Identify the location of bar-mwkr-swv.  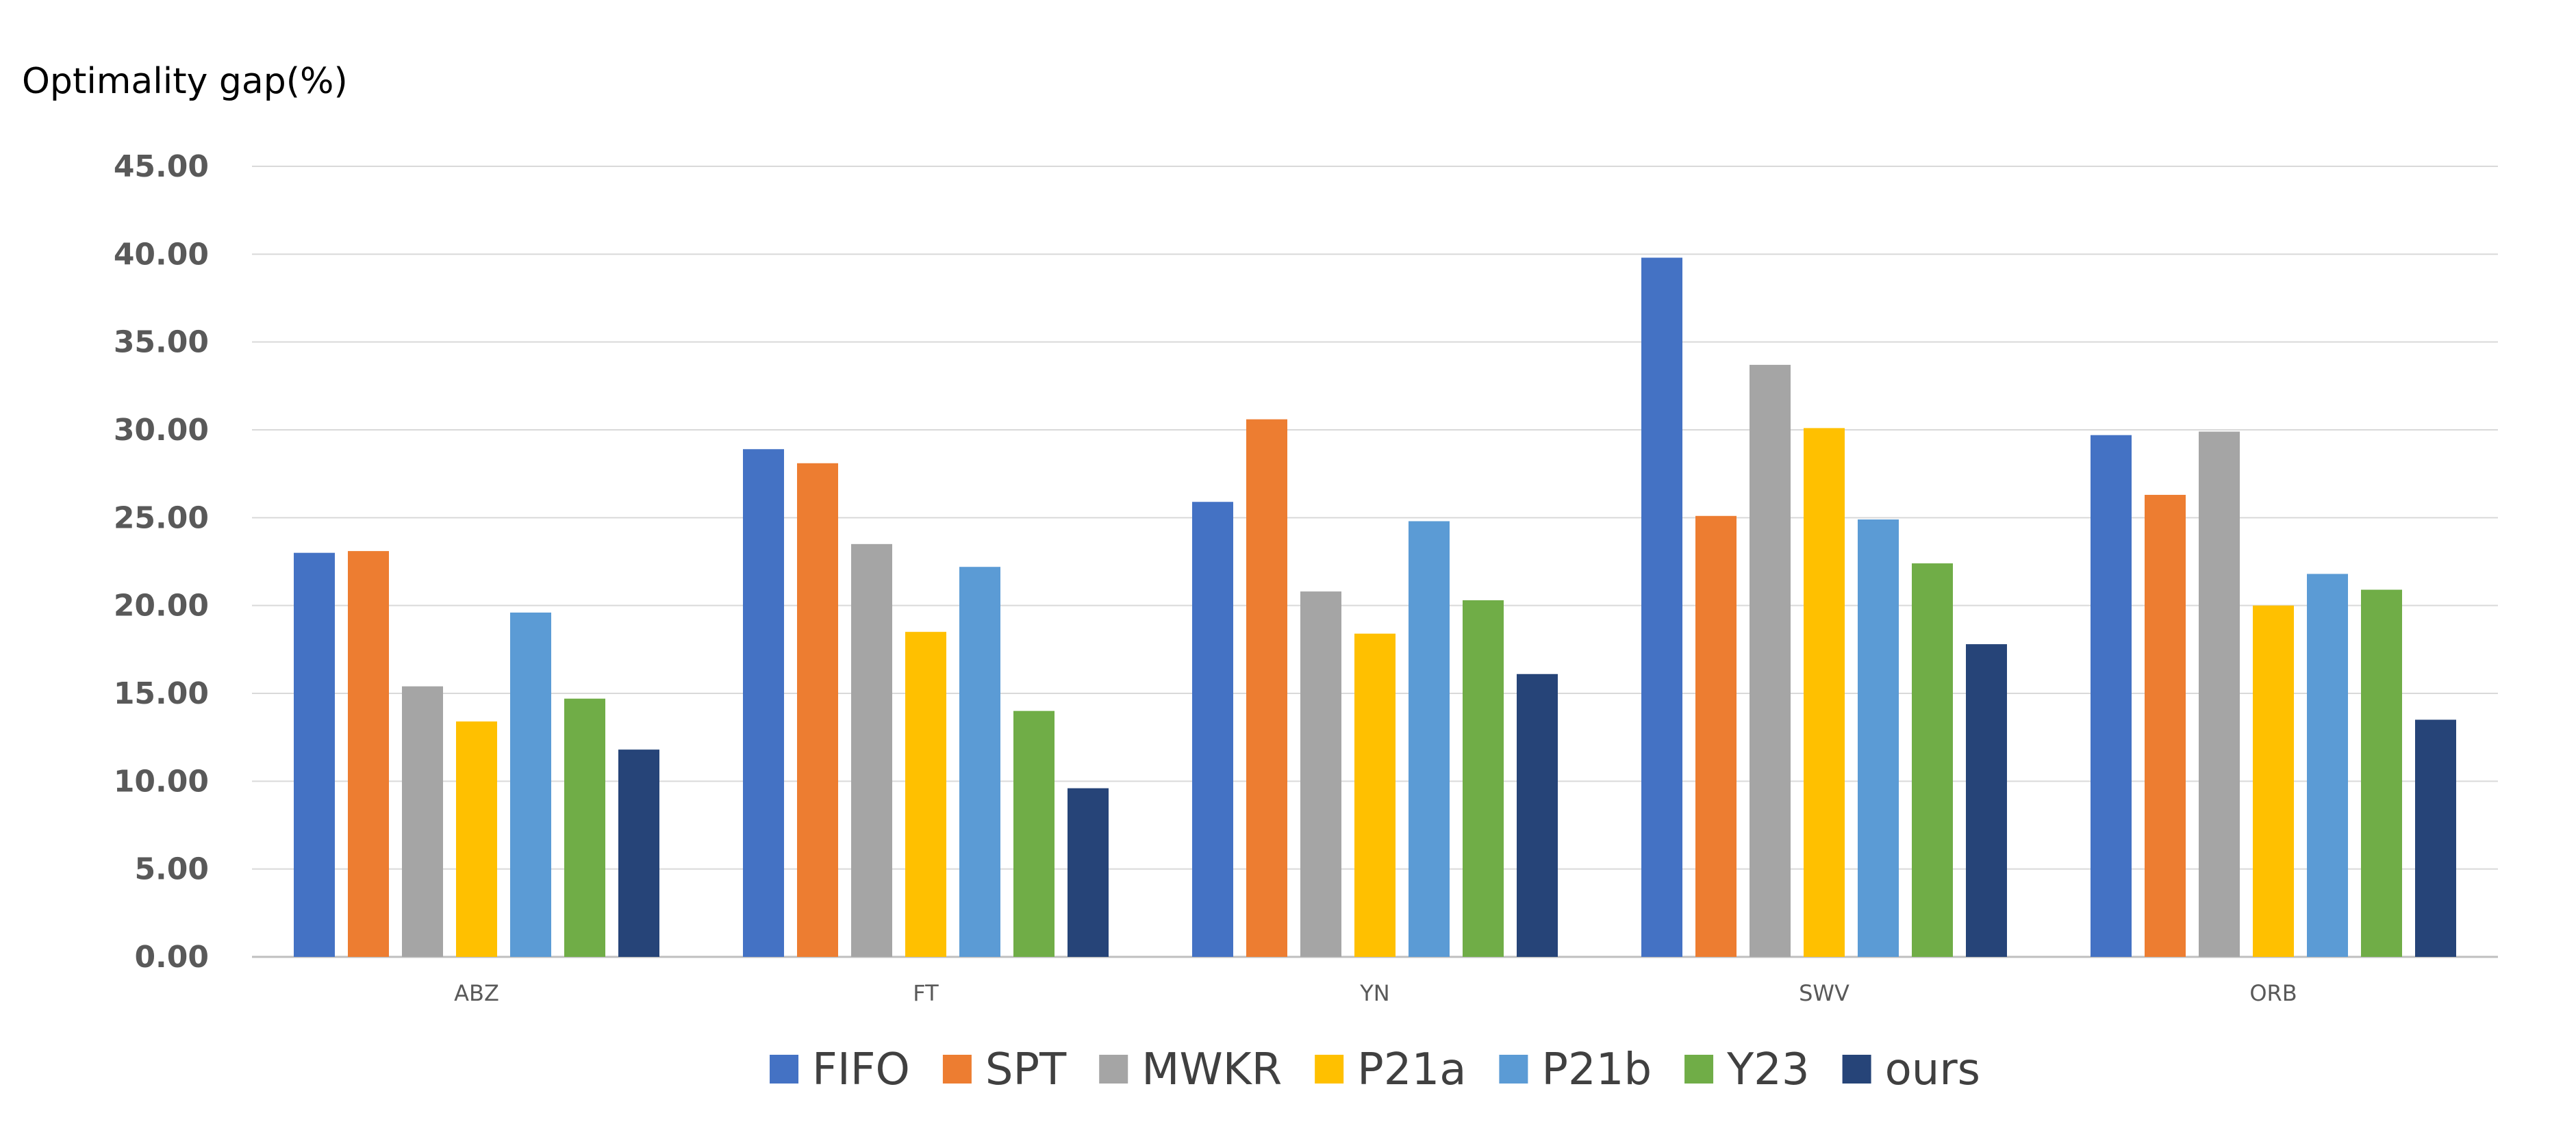
(1770, 661).